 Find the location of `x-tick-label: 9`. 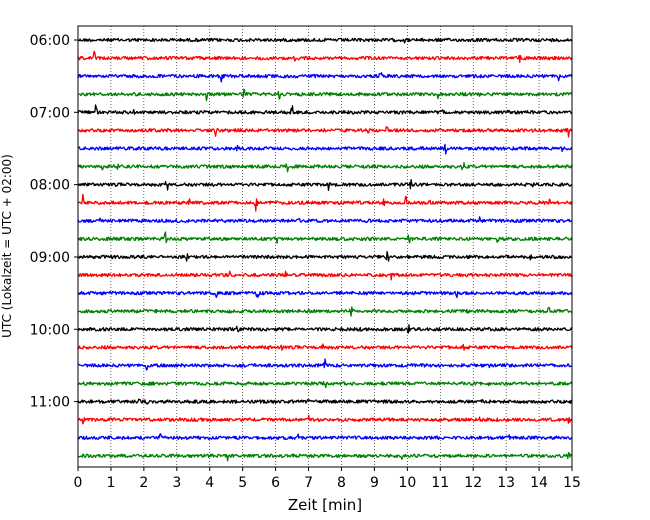

x-tick-label: 9 is located at coordinates (374, 483).